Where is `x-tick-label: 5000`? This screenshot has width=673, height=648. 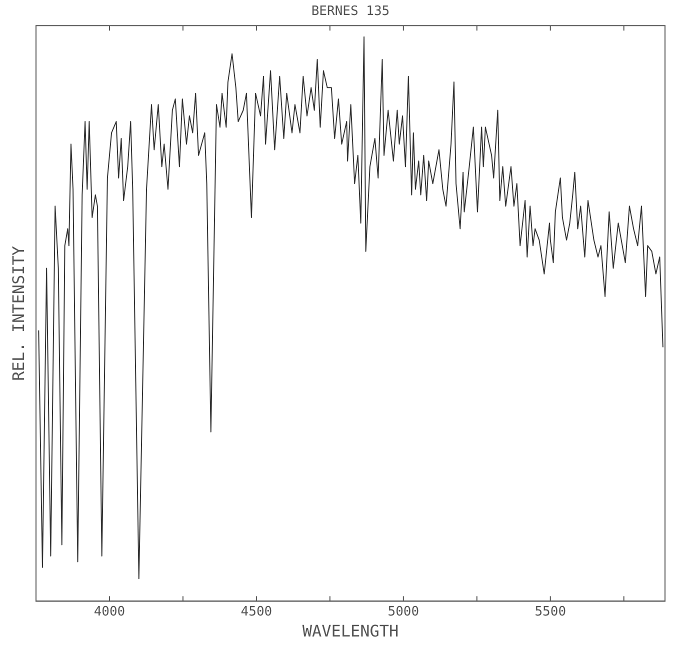
x-tick-label: 5000 is located at coordinates (404, 612).